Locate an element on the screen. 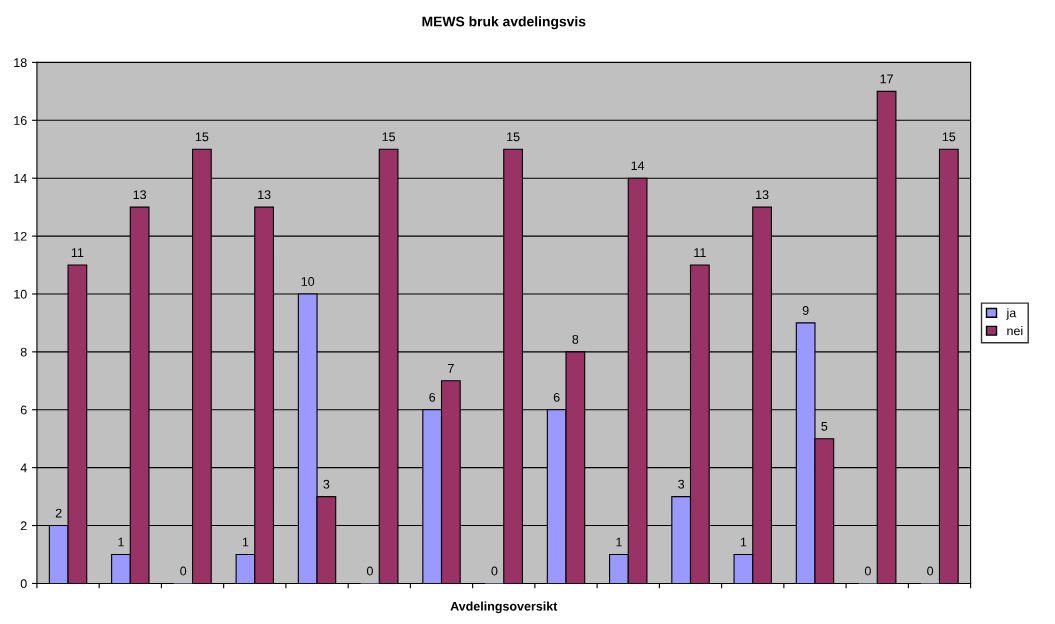  data-label: 17 is located at coordinates (886, 79).